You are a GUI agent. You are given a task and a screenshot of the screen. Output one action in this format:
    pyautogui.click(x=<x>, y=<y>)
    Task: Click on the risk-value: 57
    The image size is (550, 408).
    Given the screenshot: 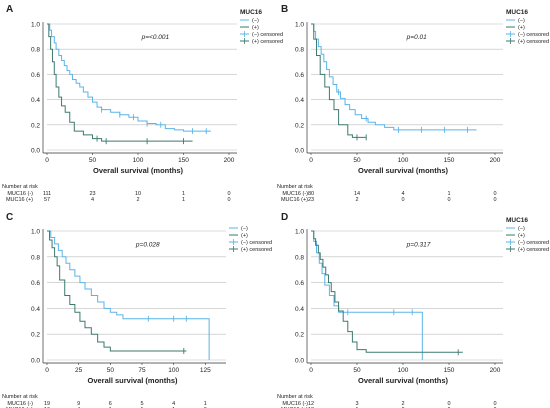 What is the action you would take?
    pyautogui.click(x=47, y=200)
    